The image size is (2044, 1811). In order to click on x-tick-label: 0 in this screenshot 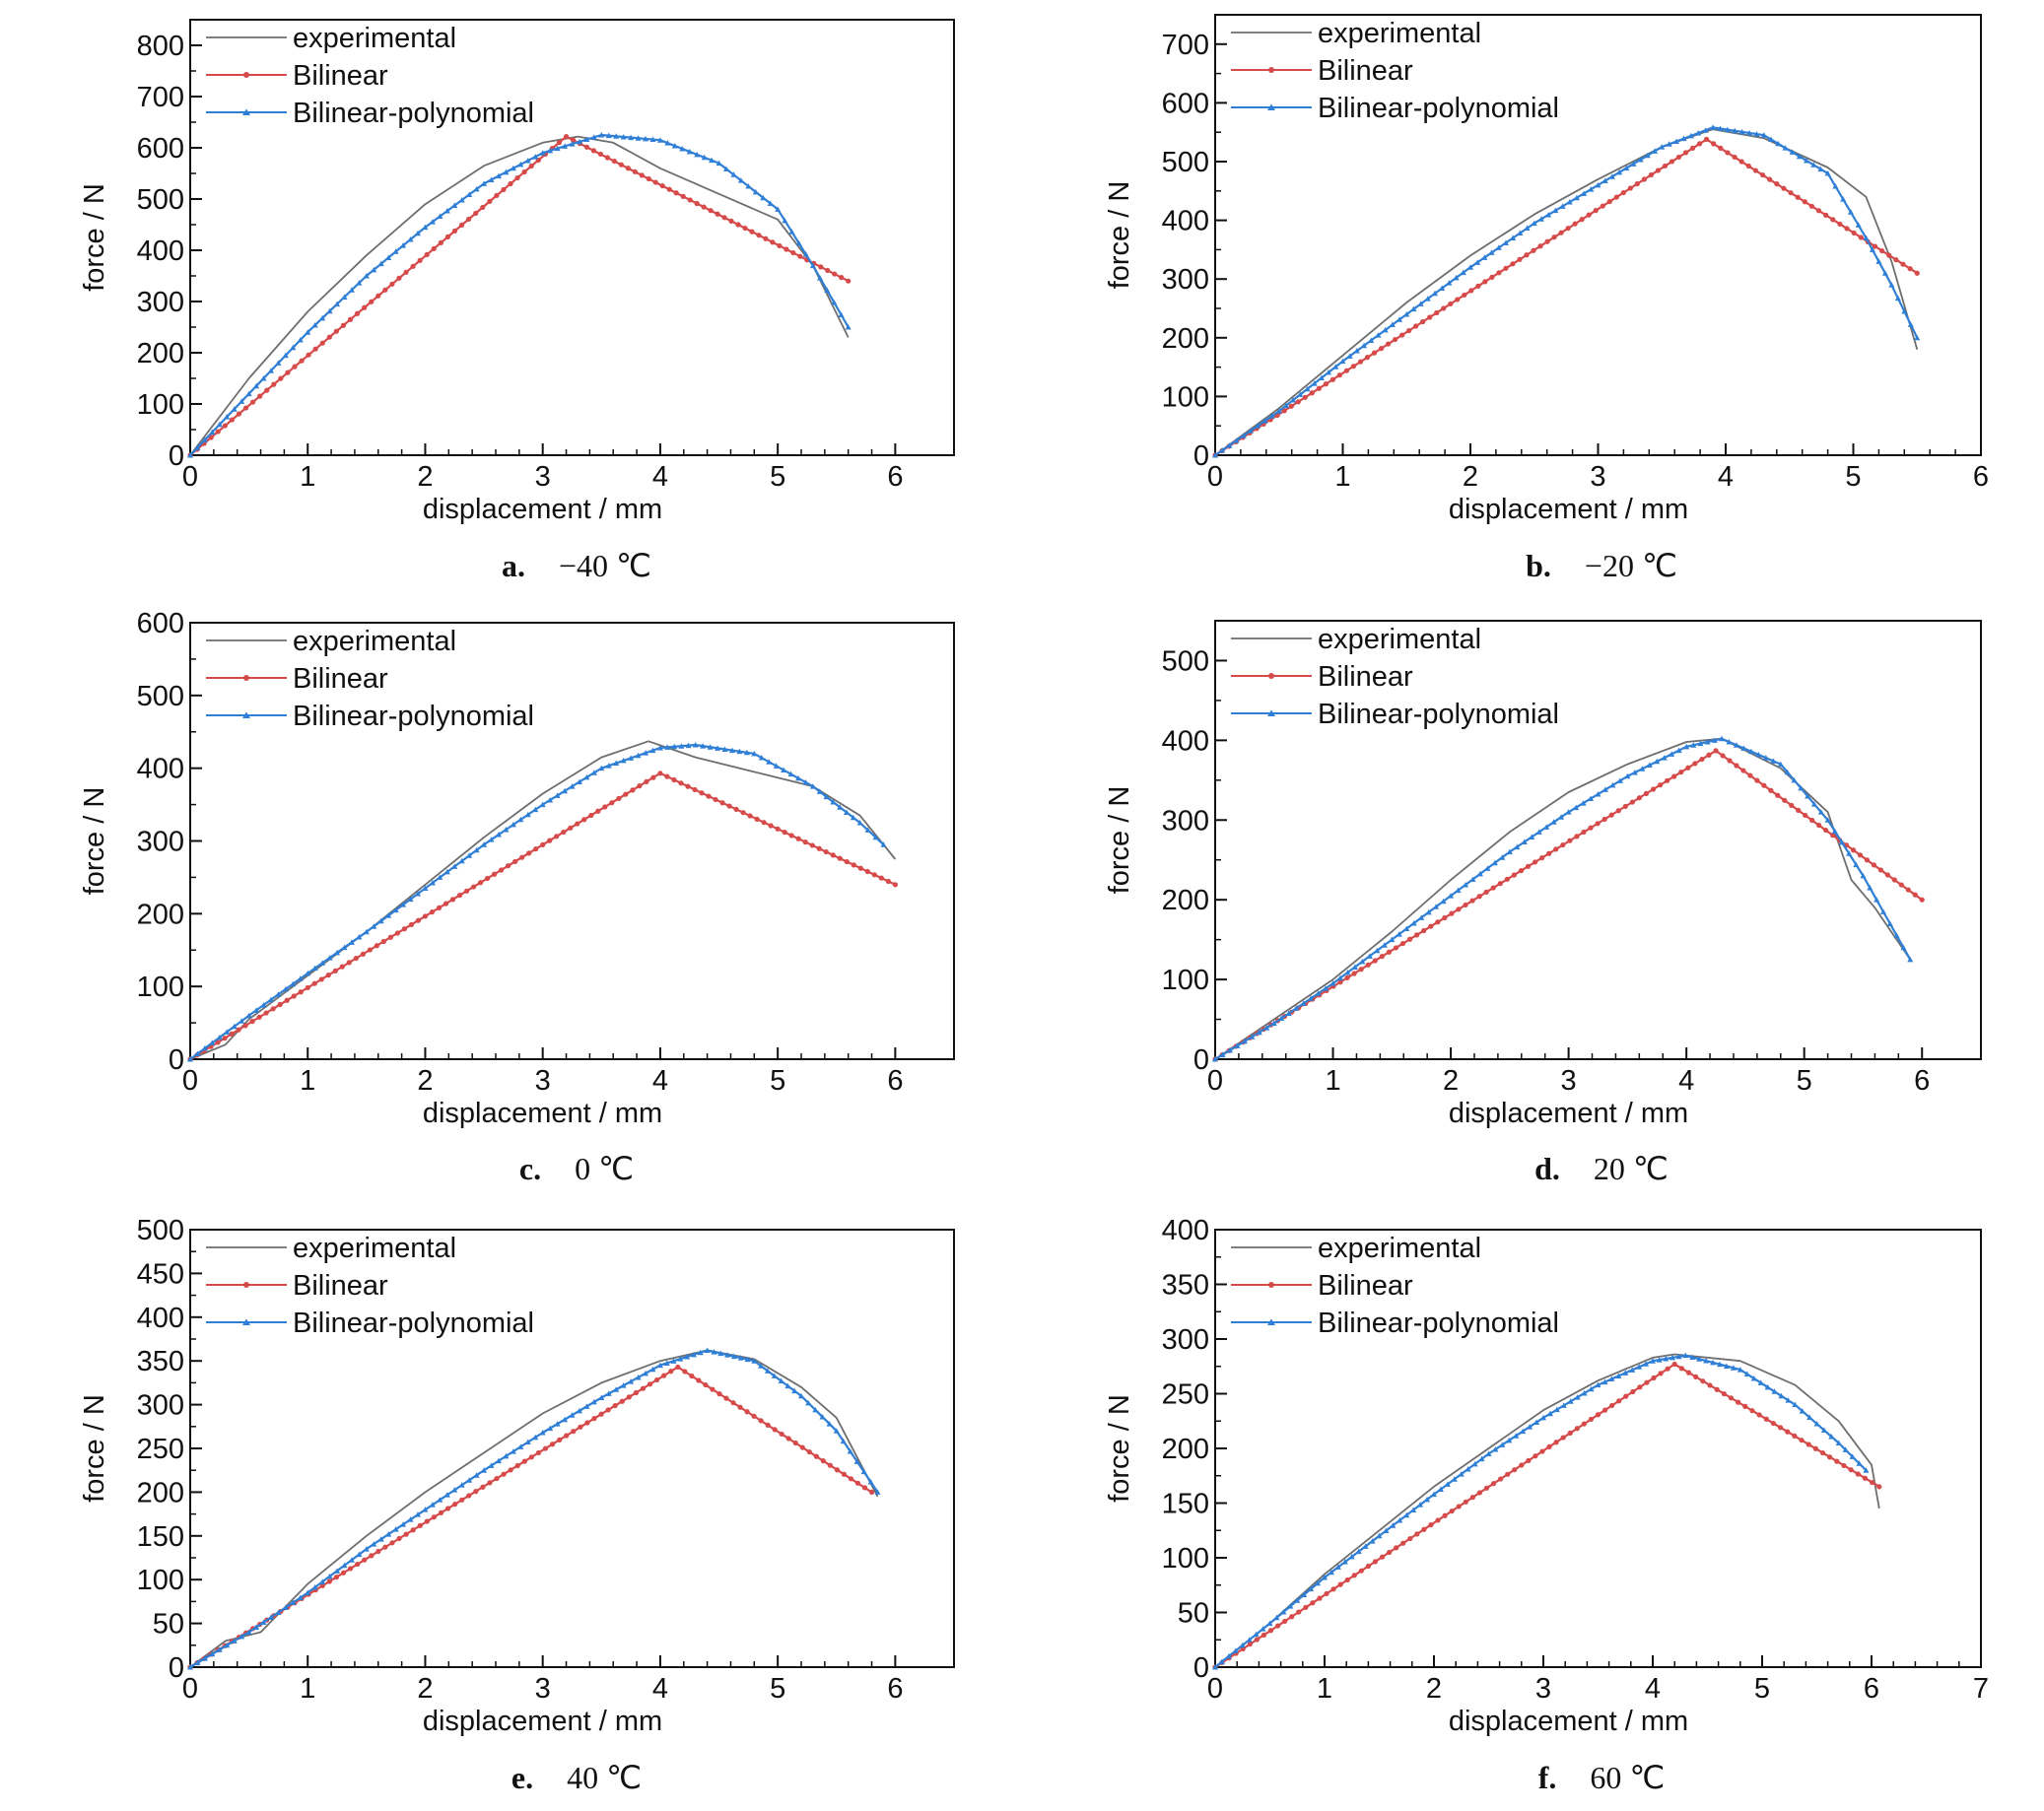, I will do `click(1215, 1081)`.